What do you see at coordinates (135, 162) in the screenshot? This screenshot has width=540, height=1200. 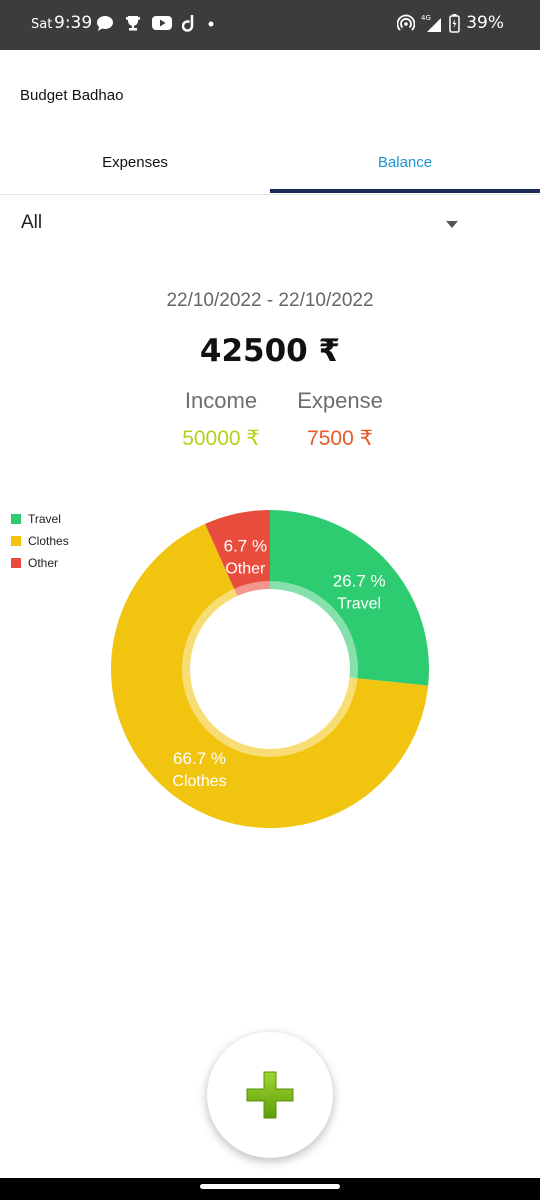 I see `tab-expenses: Expenses` at bounding box center [135, 162].